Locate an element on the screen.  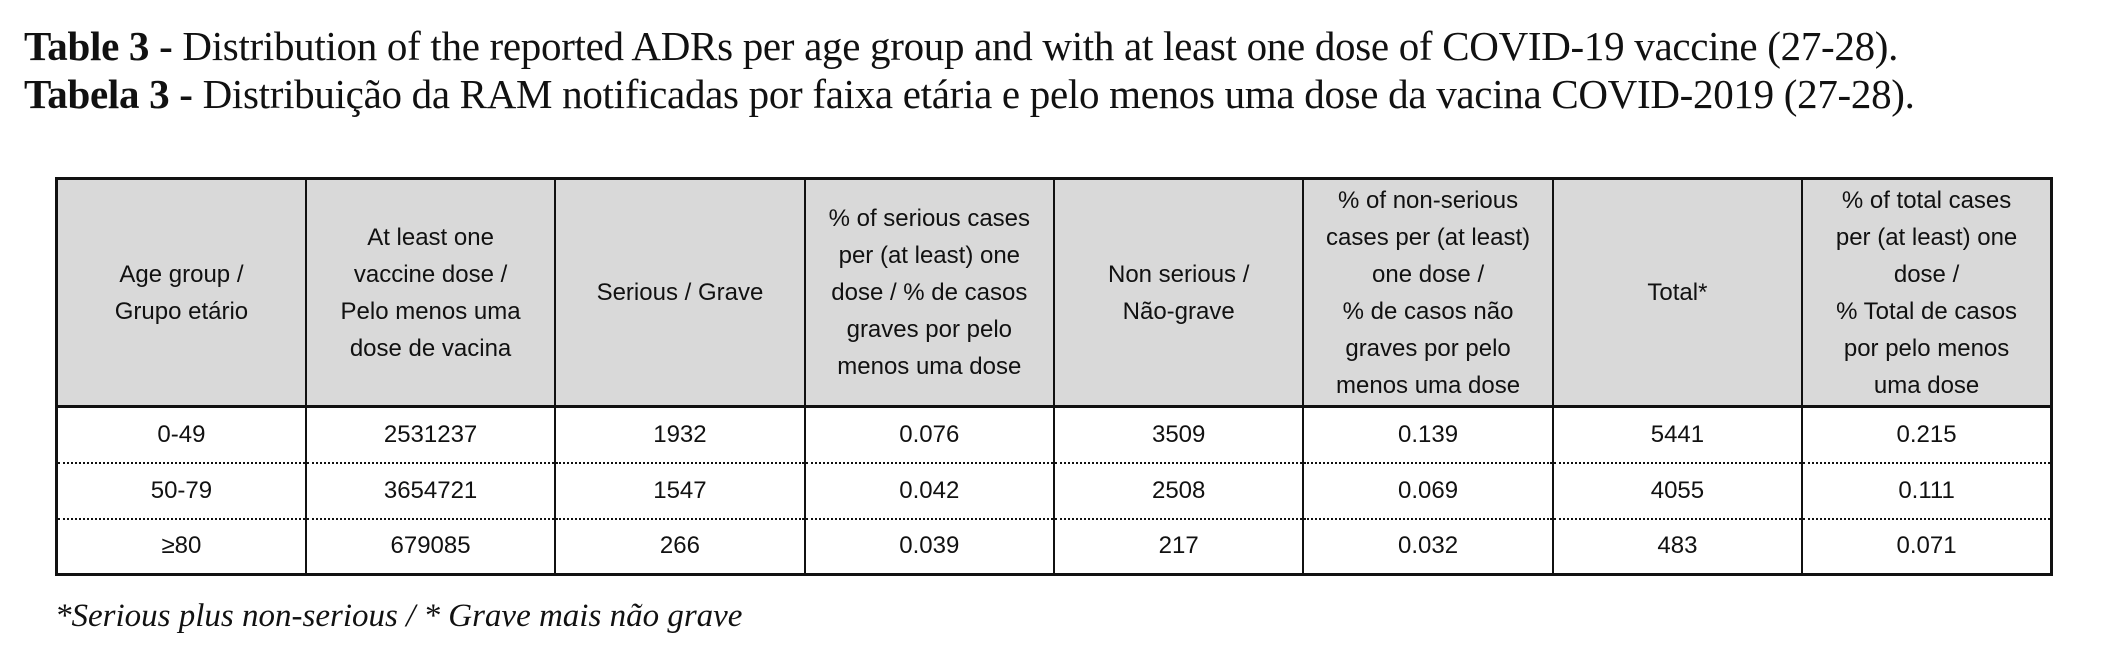
column-header-line: At least one is located at coordinates (430, 237).